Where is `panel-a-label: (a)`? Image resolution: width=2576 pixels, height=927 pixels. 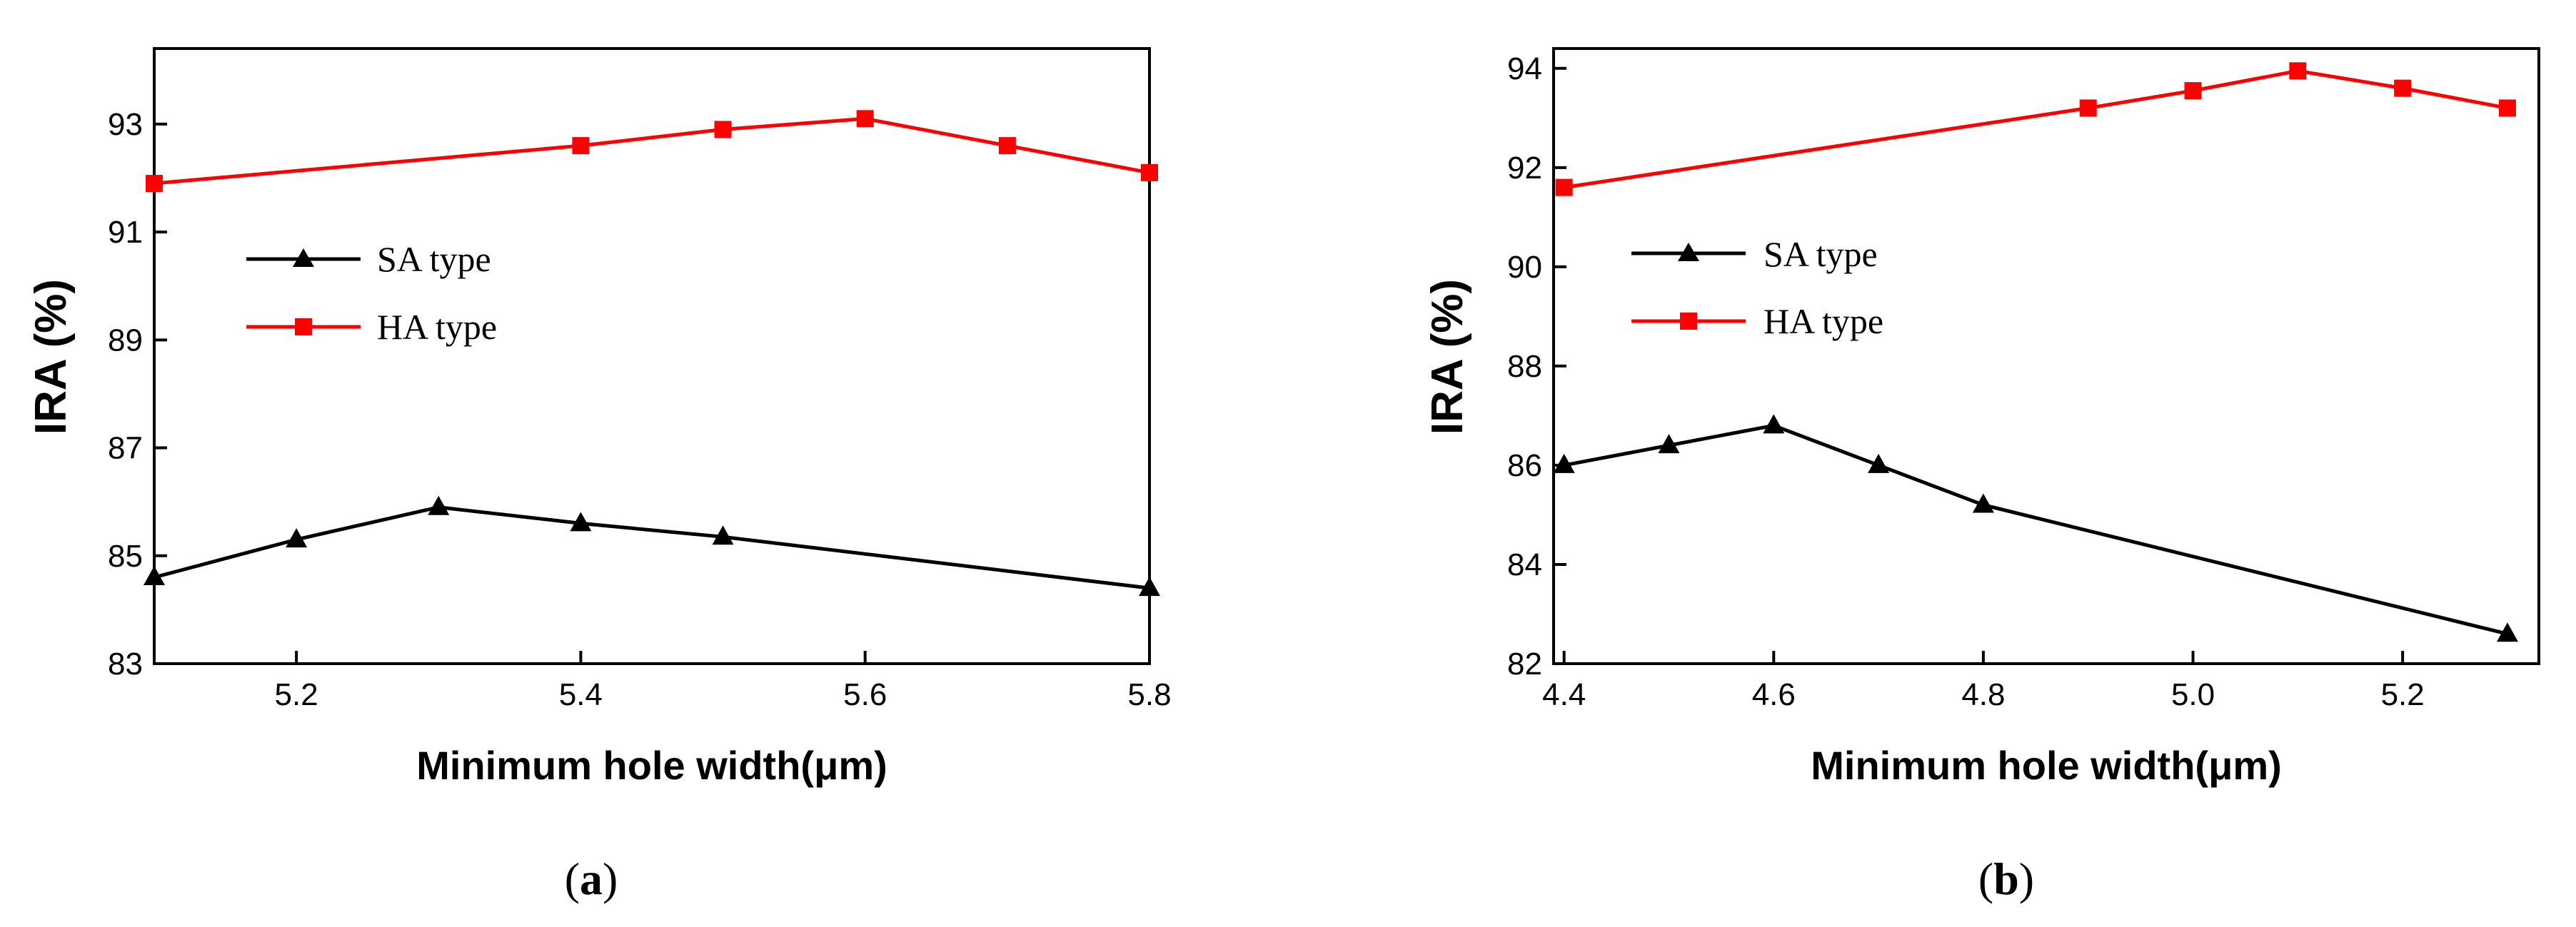
panel-a-label: (a) is located at coordinates (591, 878).